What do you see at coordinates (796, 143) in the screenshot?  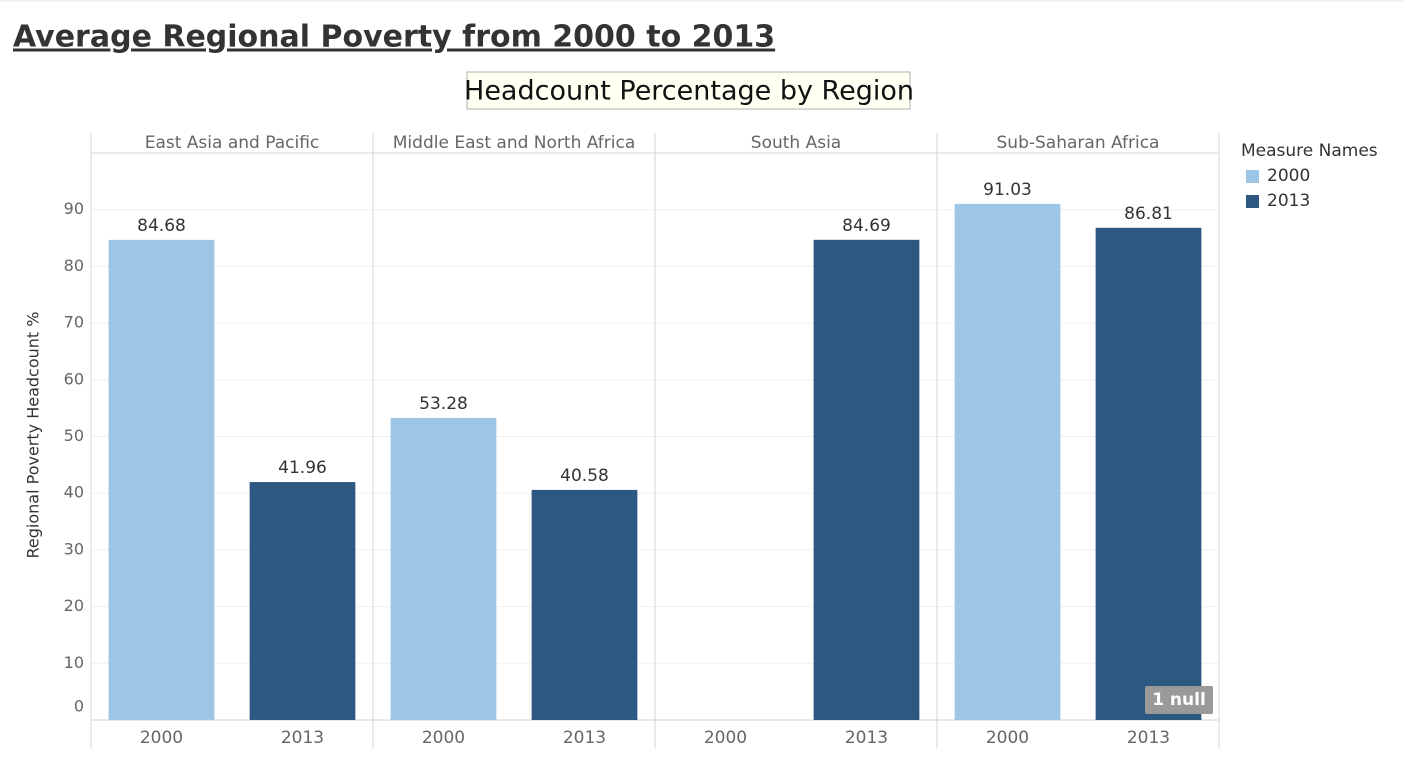 I see `panel-header: South Asia` at bounding box center [796, 143].